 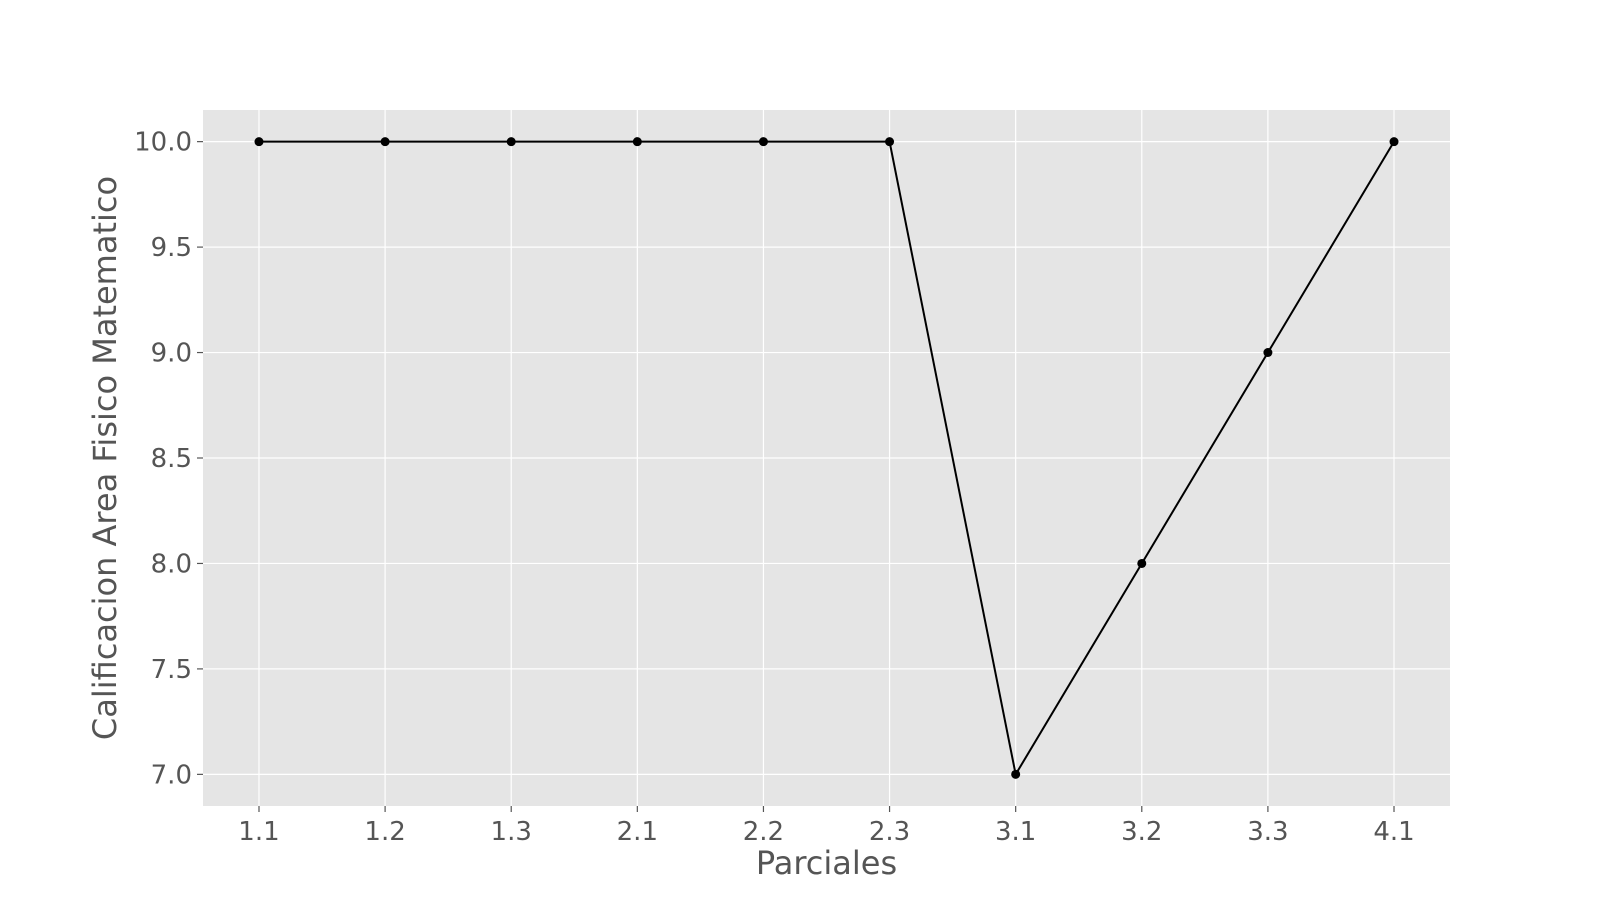 I want to click on x-tick-label: 3.2, so click(x=1141, y=832).